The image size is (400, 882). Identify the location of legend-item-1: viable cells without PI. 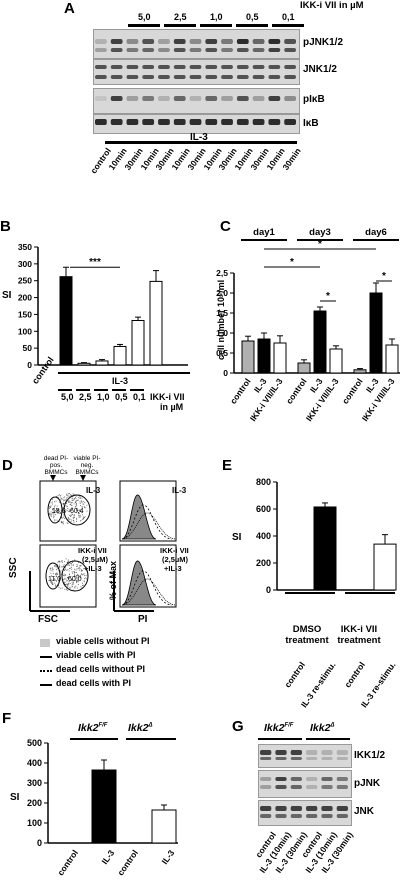
(103, 641).